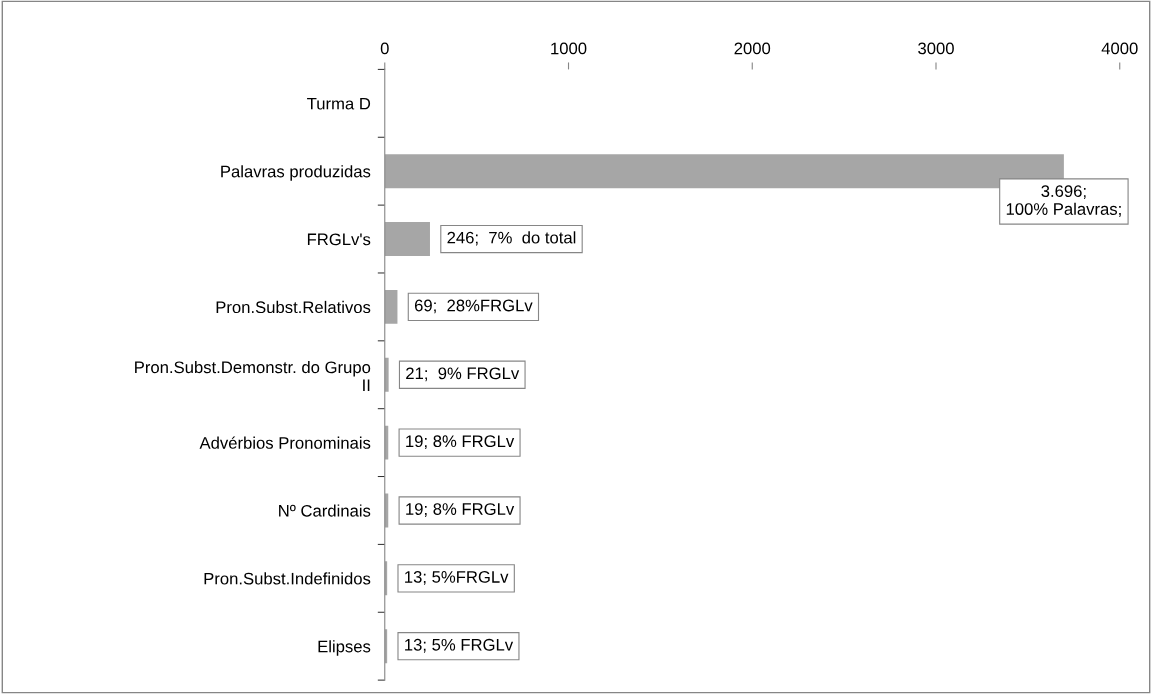 This screenshot has width=1152, height=694. Describe the element at coordinates (325, 510) in the screenshot. I see `y-tick-label: Nº Cardinais` at that location.